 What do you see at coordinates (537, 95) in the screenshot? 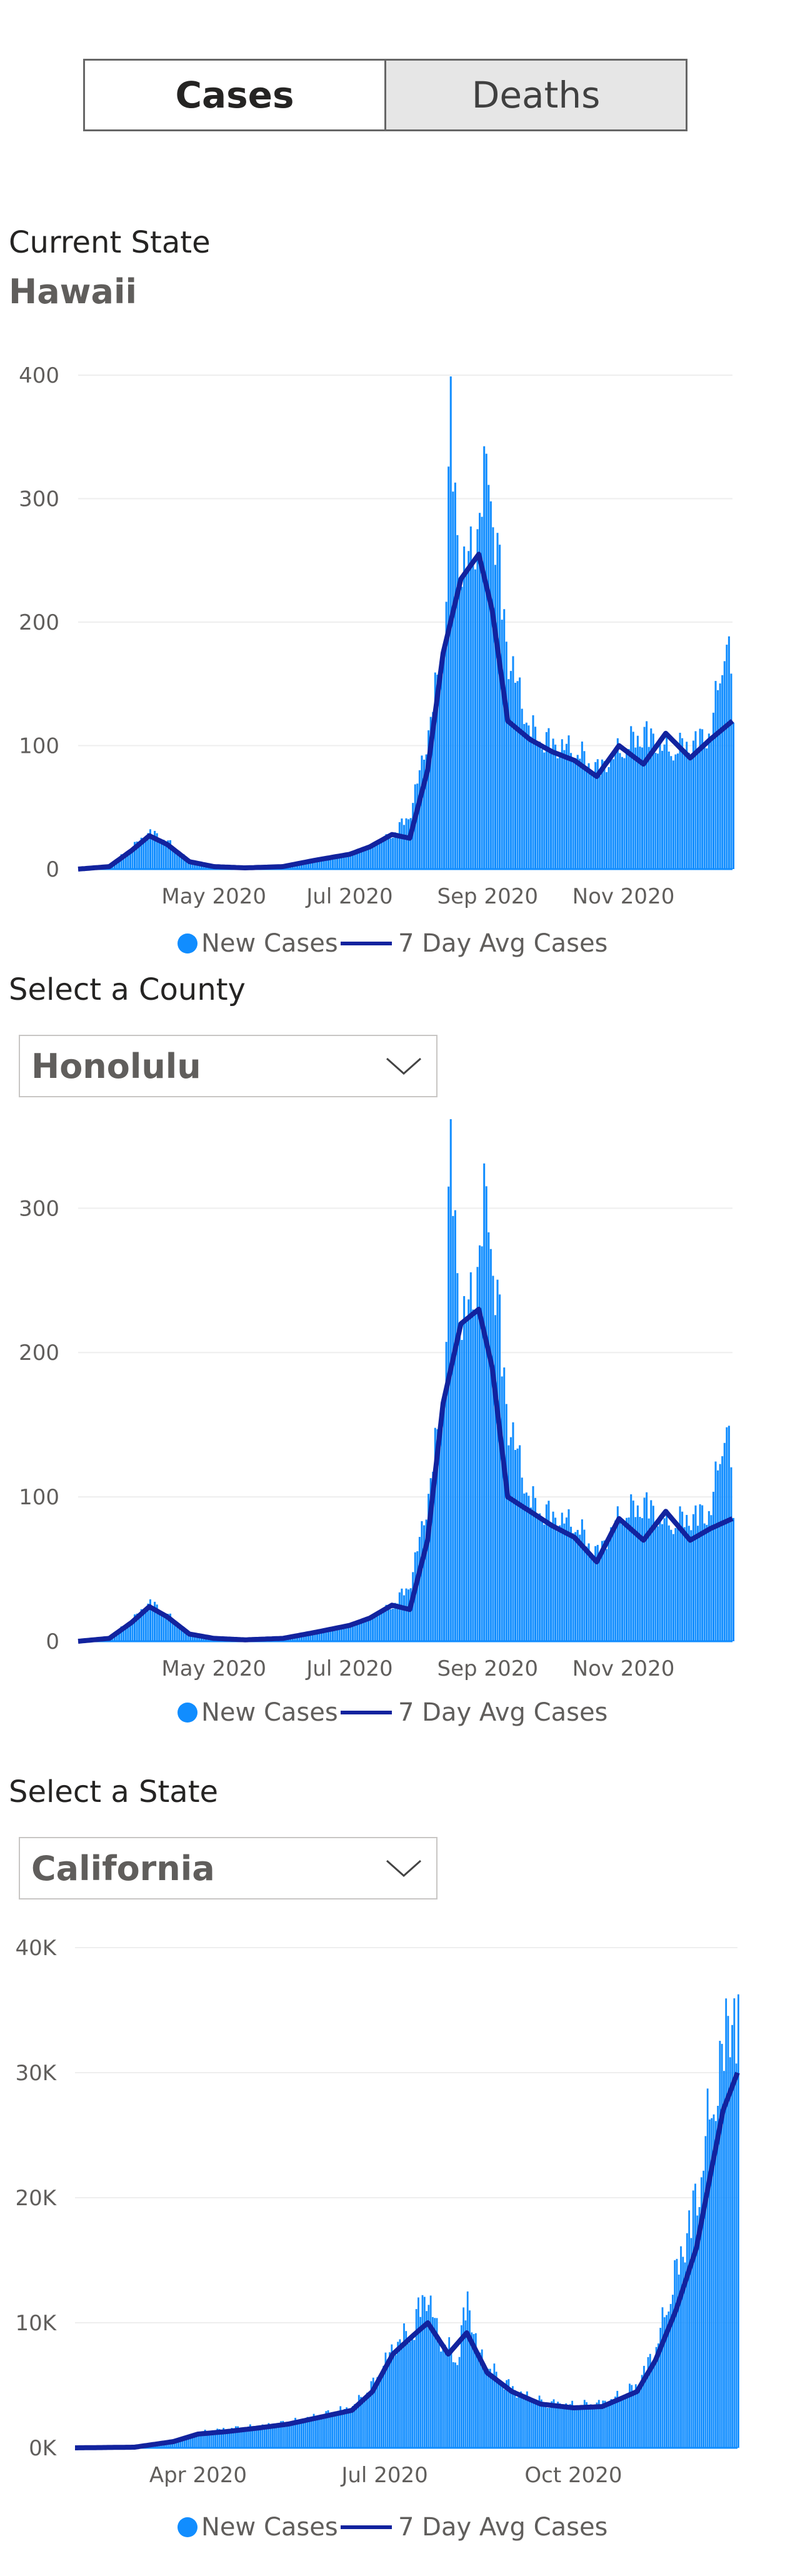
I see `tab-deaths: Deaths` at bounding box center [537, 95].